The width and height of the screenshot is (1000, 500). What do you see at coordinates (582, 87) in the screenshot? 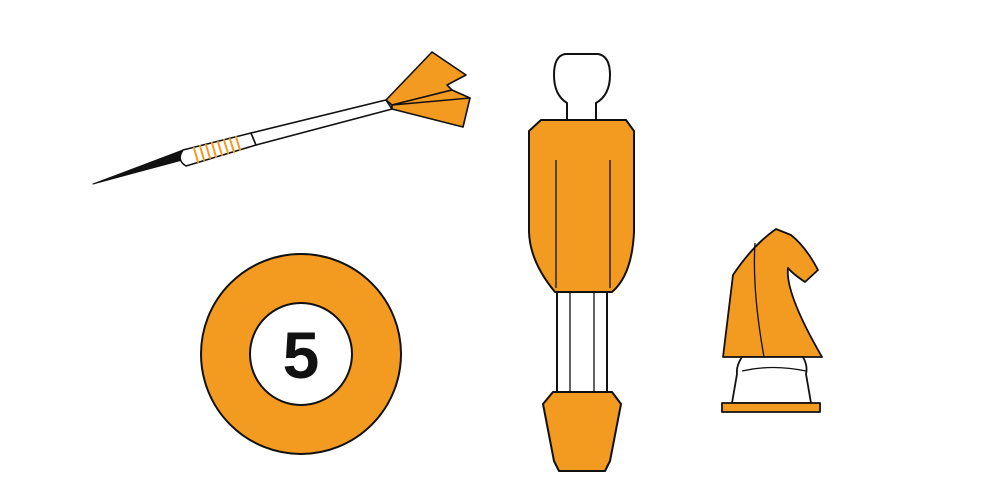
I see `foosball-head` at bounding box center [582, 87].